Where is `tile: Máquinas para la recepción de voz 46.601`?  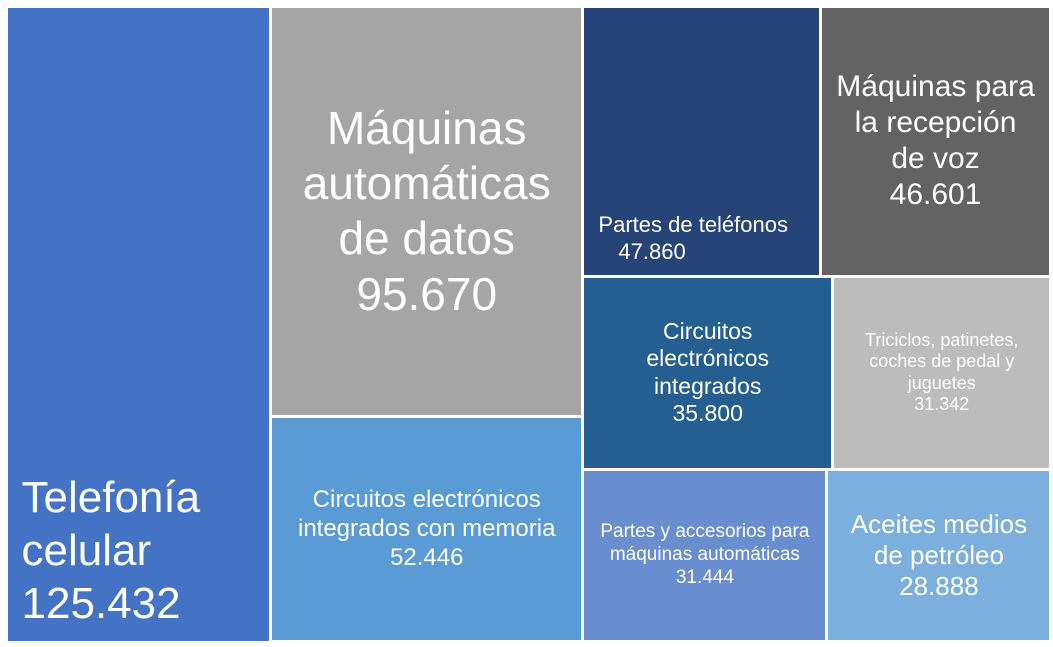 tile: Máquinas para la recepción de voz 46.601 is located at coordinates (935, 141).